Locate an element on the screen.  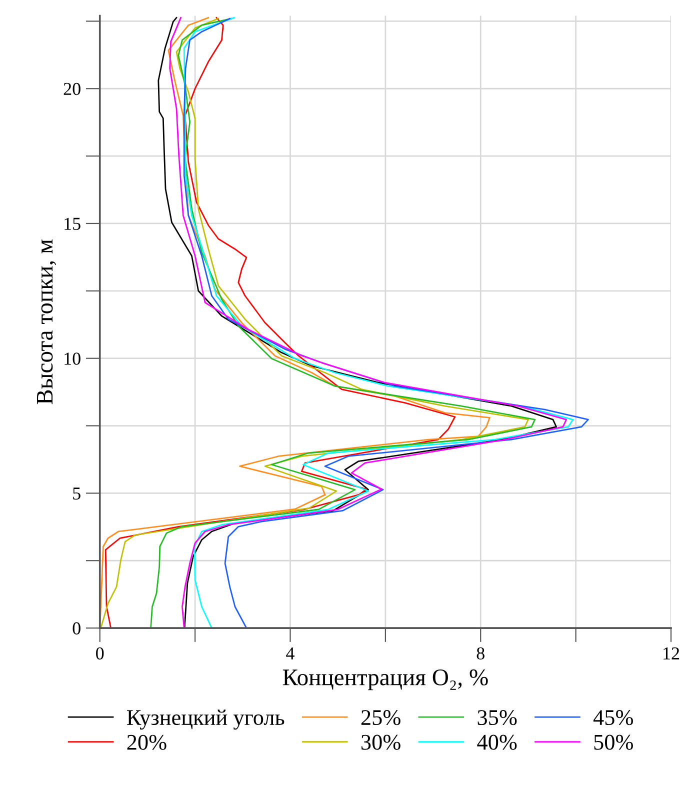
x-tick-label: 8 is located at coordinates (480, 653).